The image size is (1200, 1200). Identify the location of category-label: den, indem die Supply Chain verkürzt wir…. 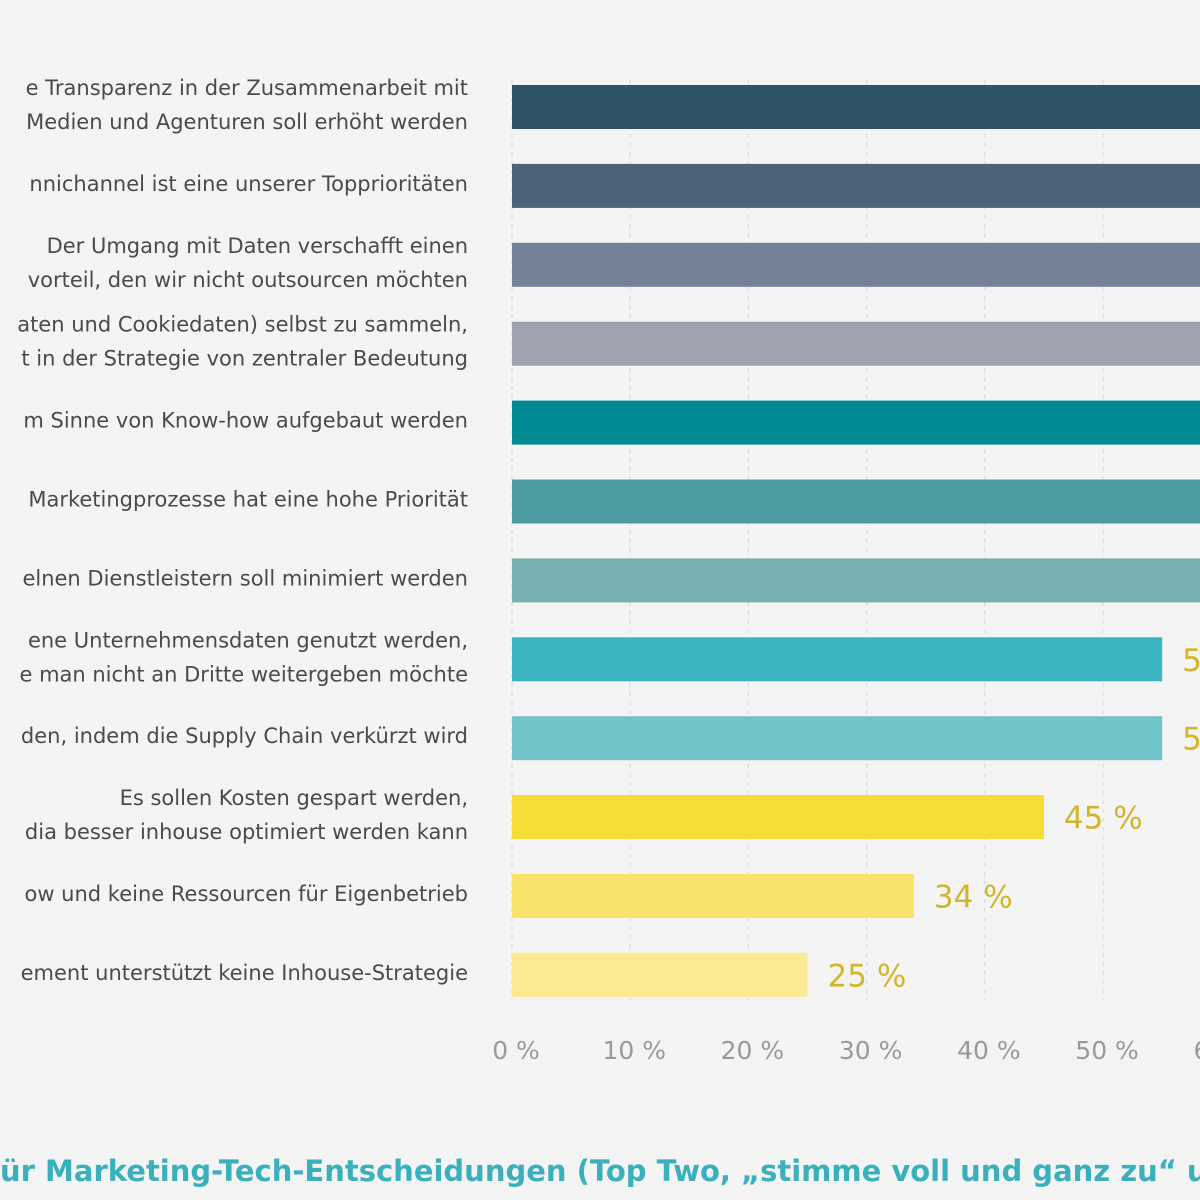
(244, 736).